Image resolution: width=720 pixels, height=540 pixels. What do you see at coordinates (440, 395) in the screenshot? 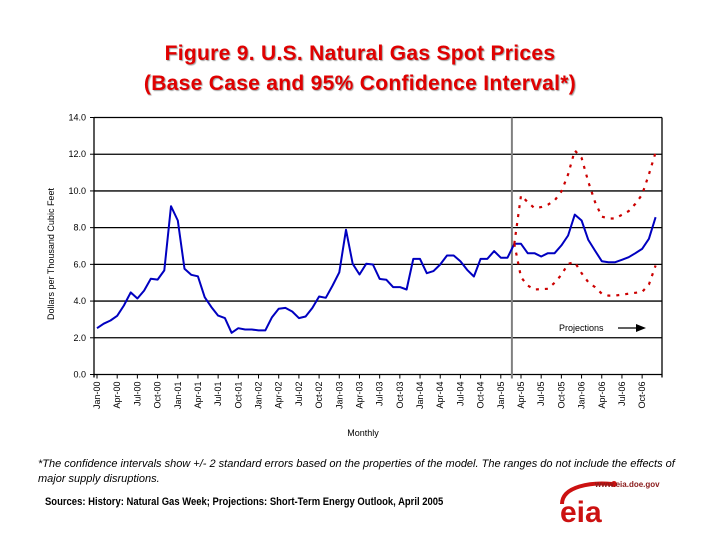
I see `x-tick-label: Apr-04` at bounding box center [440, 395].